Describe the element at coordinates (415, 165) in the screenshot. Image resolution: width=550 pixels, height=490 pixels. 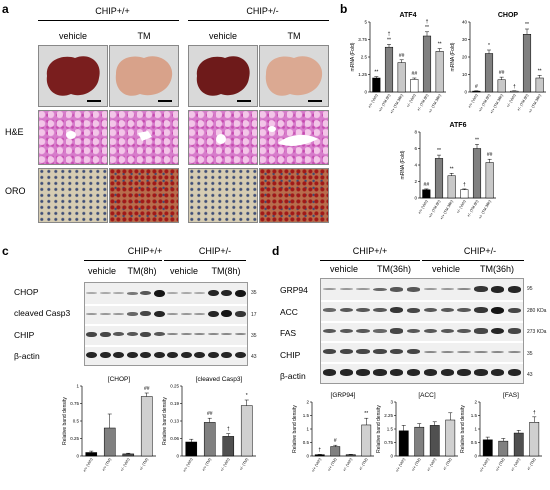
I see `y-tick-label: 4` at that location.